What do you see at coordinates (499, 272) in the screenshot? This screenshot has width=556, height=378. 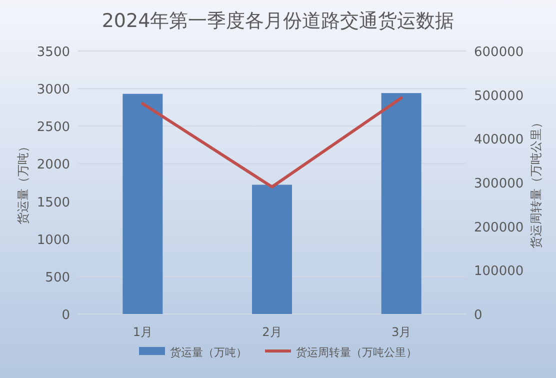 I see `y2-tick-label: 100000` at bounding box center [499, 272].